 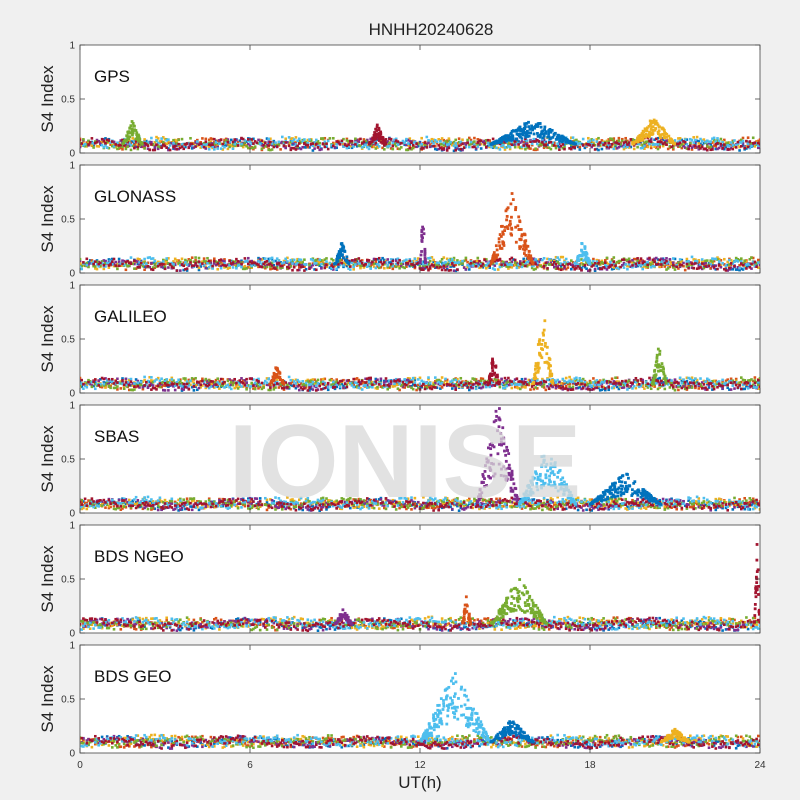 What do you see at coordinates (68, 220) in the screenshot?
I see `y-tick-label: 0.5` at bounding box center [68, 220].